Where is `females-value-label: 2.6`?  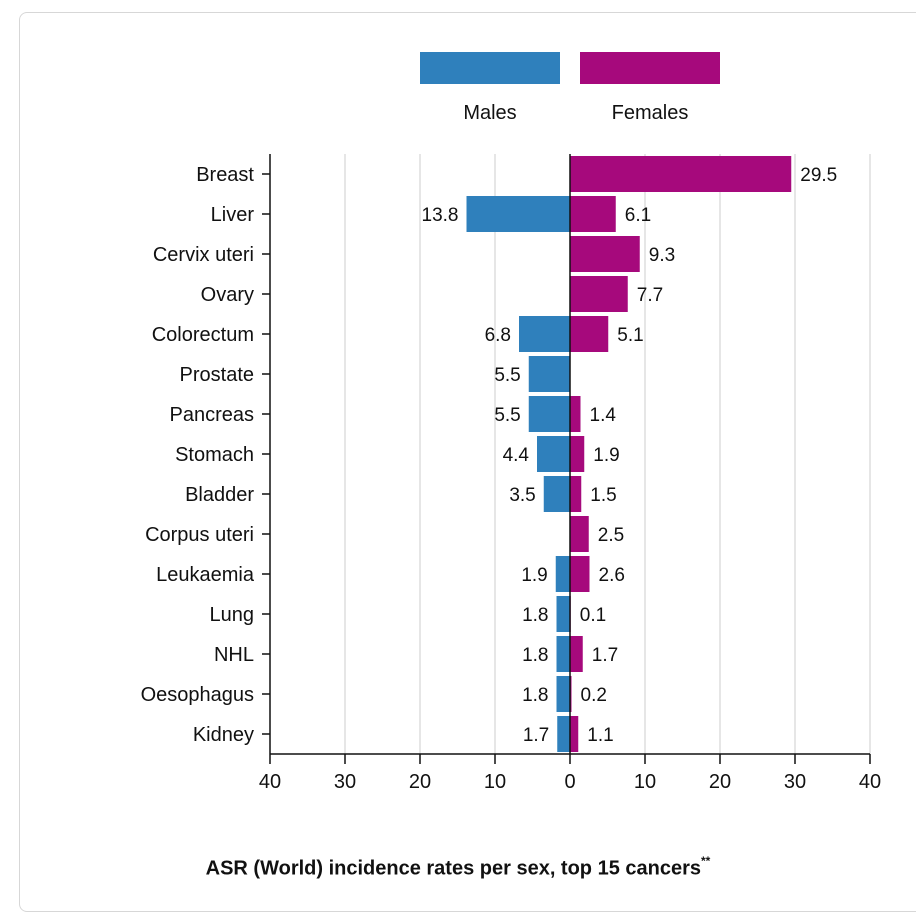
females-value-label: 2.6 is located at coordinates (612, 575).